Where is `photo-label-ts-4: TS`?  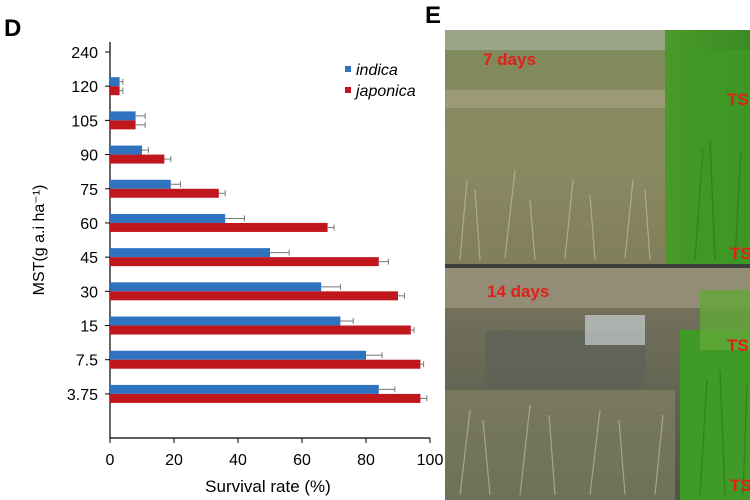 photo-label-ts-4: TS is located at coordinates (740, 485).